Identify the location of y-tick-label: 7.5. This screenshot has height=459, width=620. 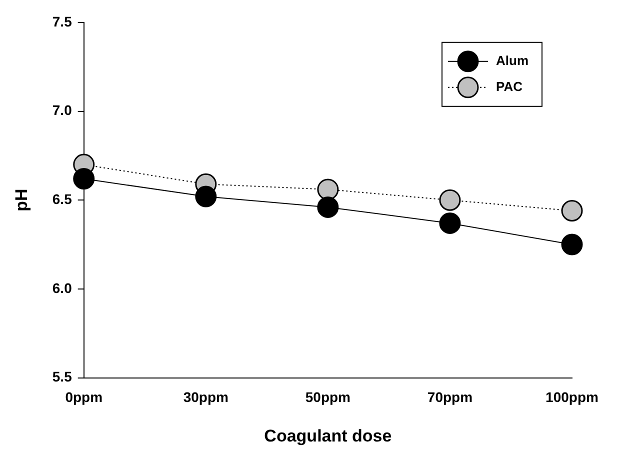
(62, 21).